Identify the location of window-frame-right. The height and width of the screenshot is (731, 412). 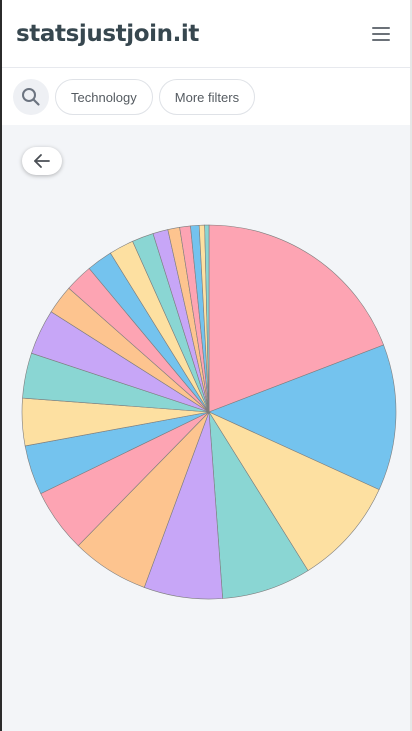
(411, 365).